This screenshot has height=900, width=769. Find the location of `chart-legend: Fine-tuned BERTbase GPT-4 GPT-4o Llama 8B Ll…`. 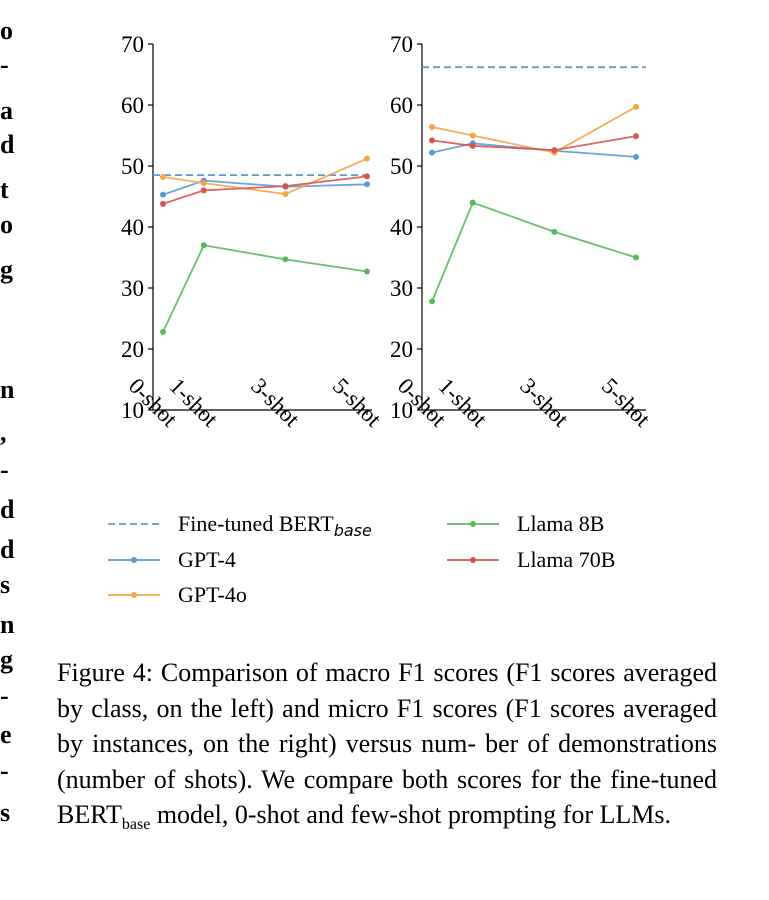

chart-legend: Fine-tuned BERTbase GPT-4 GPT-4o Llama 8B Ll… is located at coordinates (361, 559).